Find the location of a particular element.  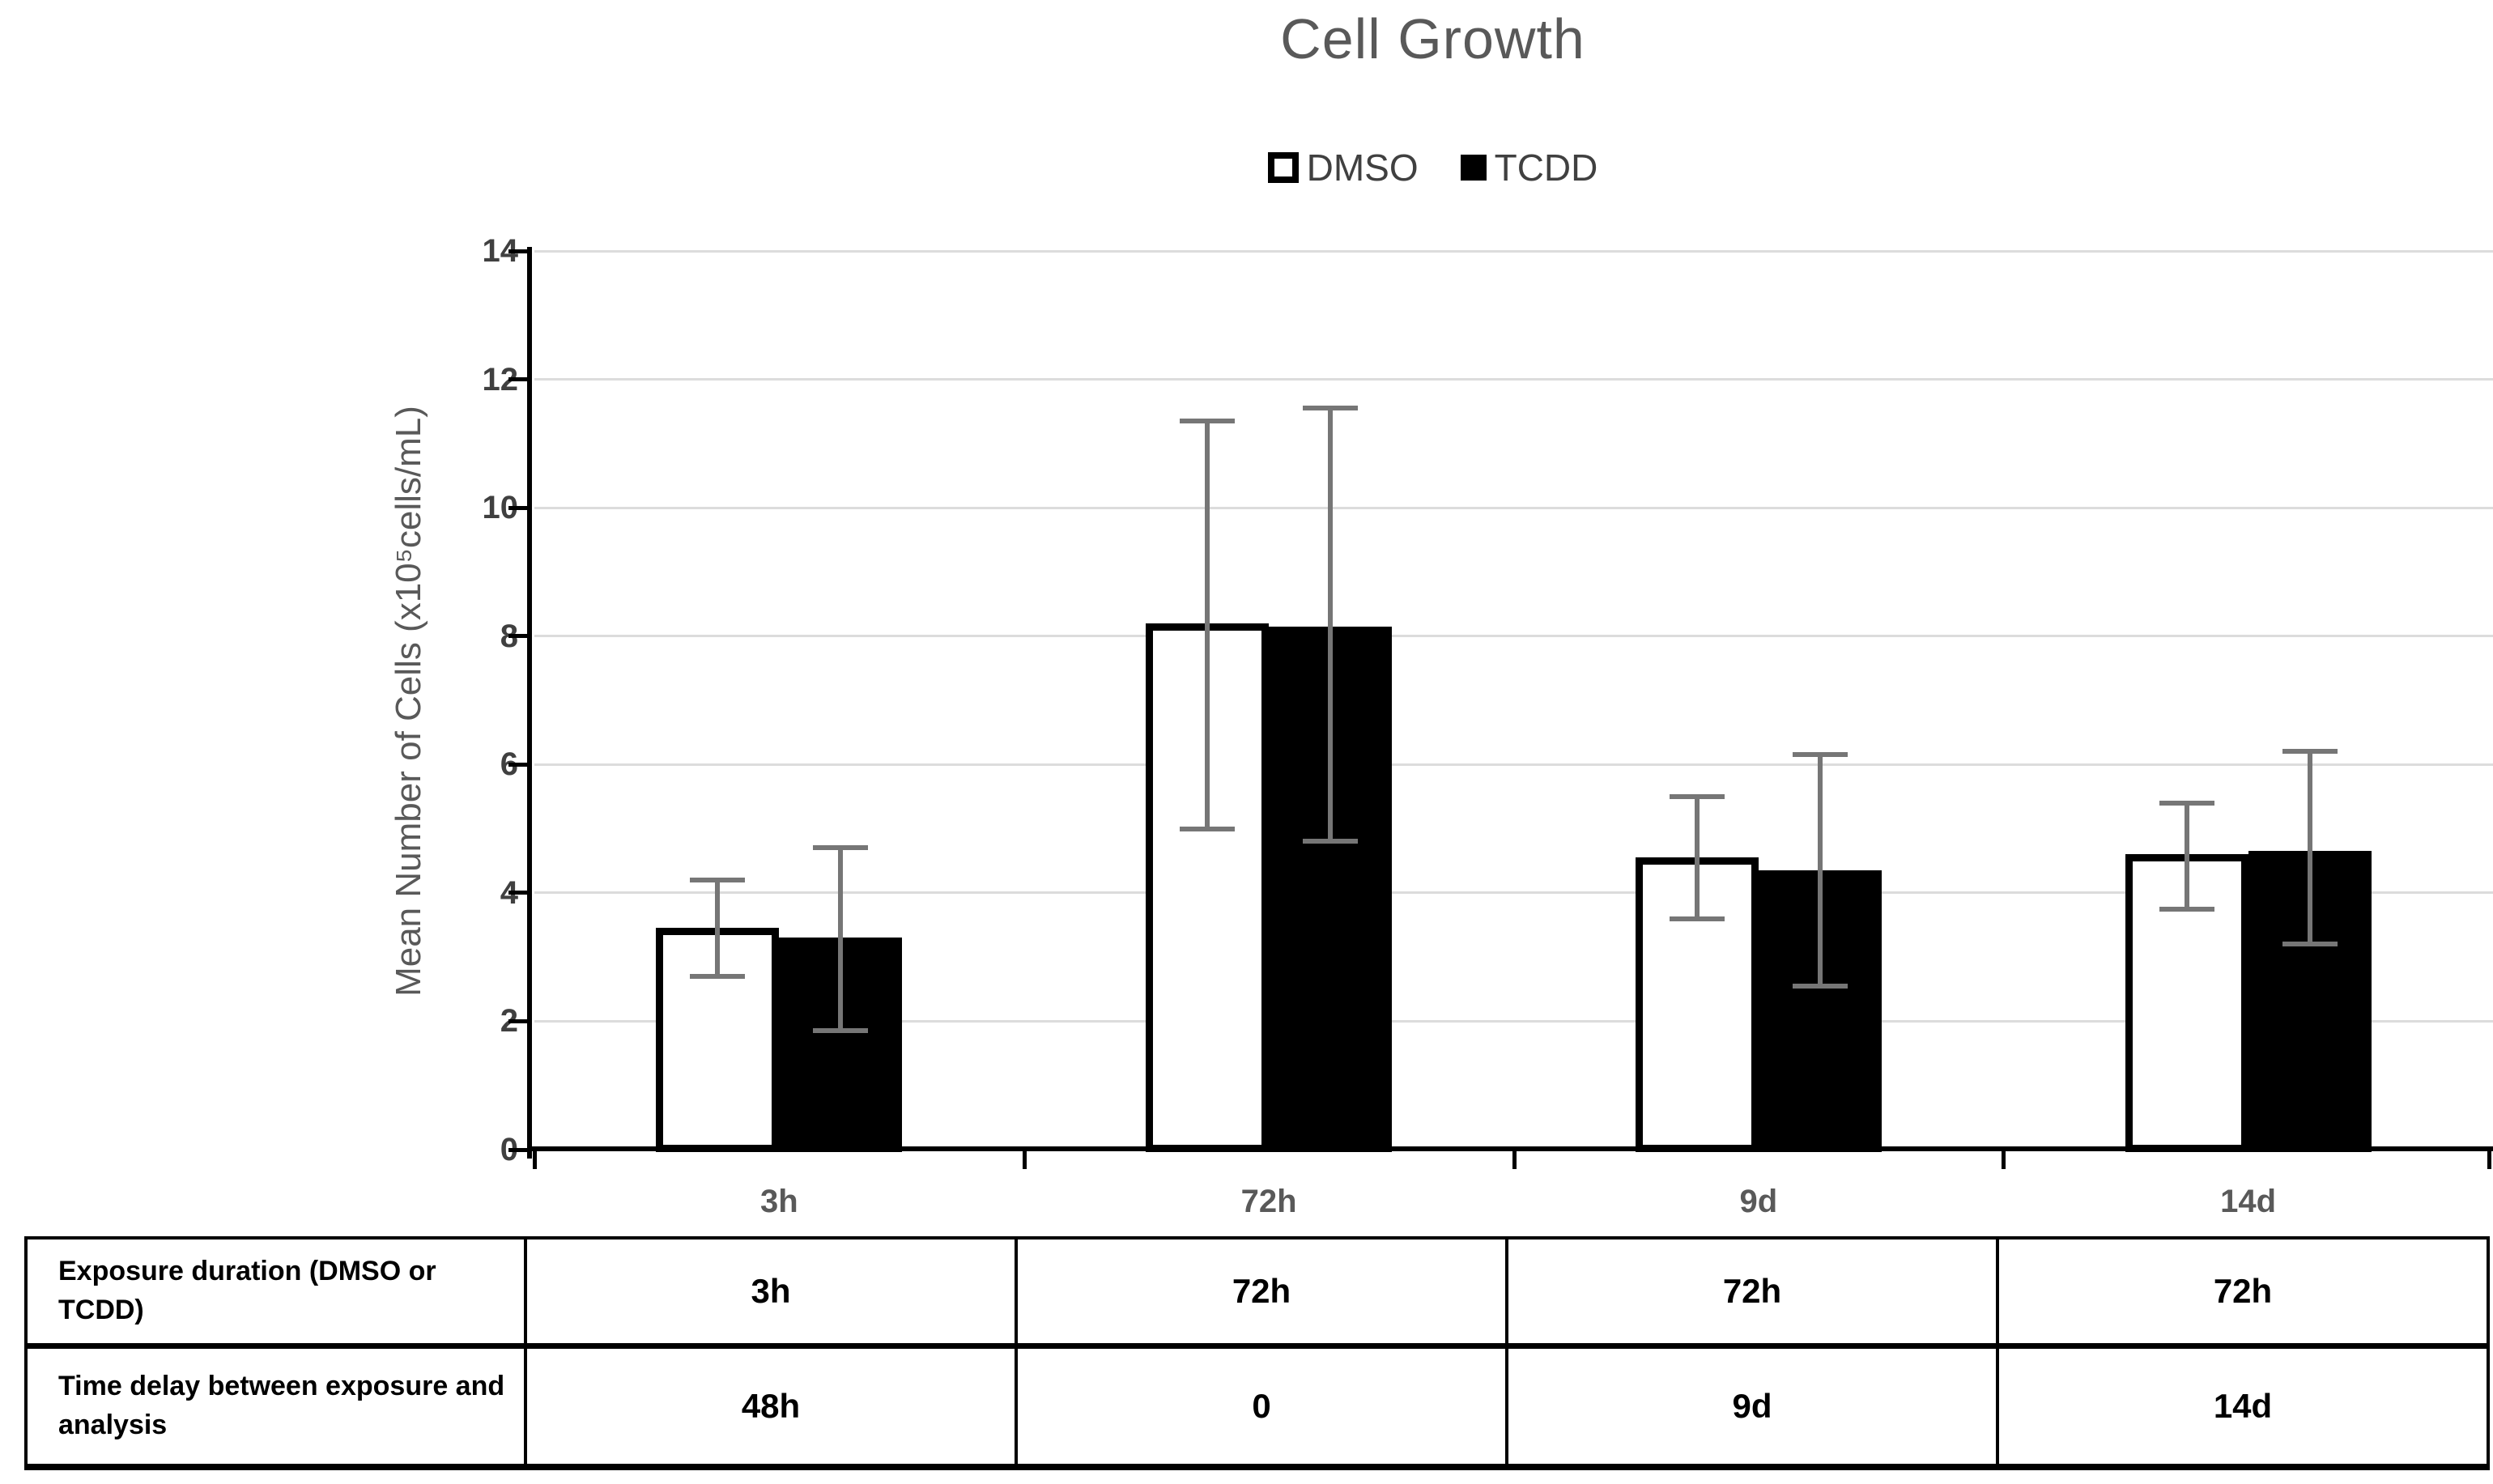

table-cell: 48h is located at coordinates (771, 1406).